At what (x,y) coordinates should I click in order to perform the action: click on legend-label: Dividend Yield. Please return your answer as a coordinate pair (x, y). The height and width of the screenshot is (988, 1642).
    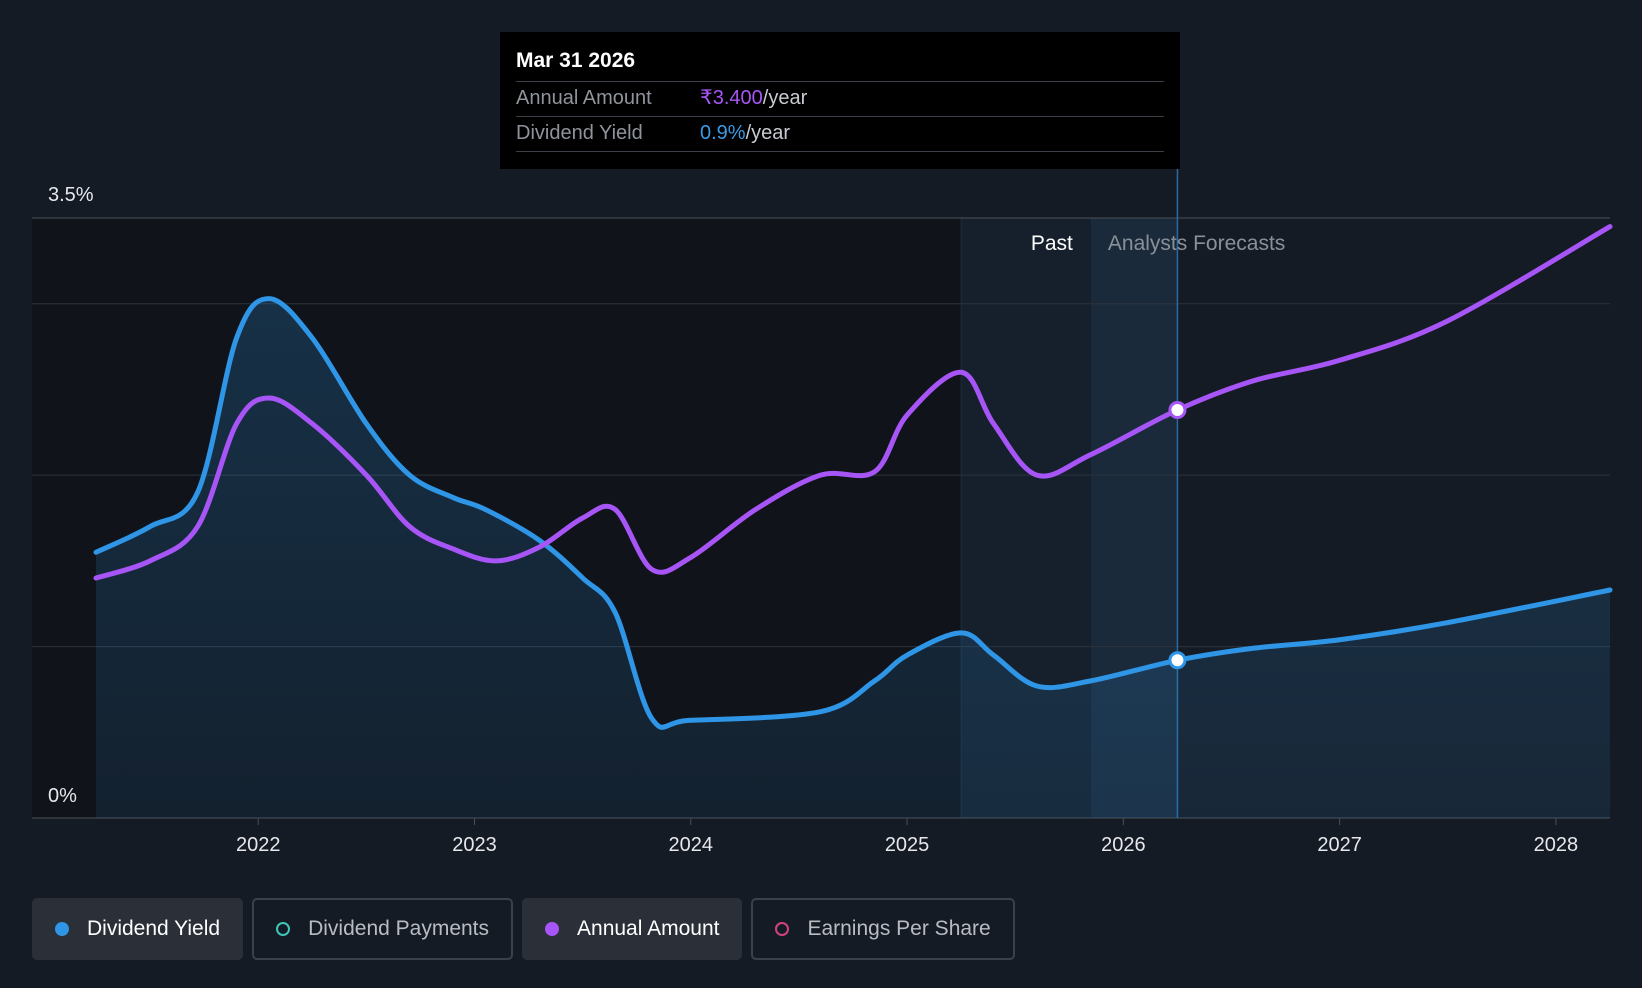
    Looking at the image, I should click on (154, 928).